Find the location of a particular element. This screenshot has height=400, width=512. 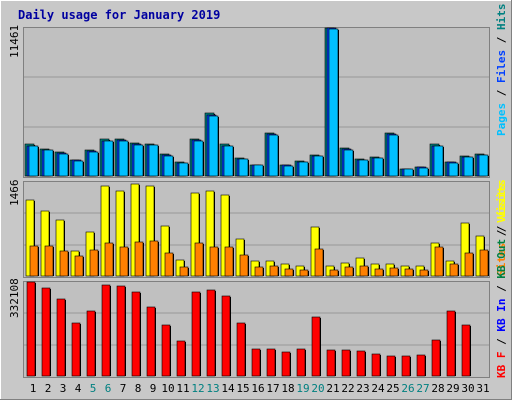

bar-kbf-day-25-face is located at coordinates (391, 366).